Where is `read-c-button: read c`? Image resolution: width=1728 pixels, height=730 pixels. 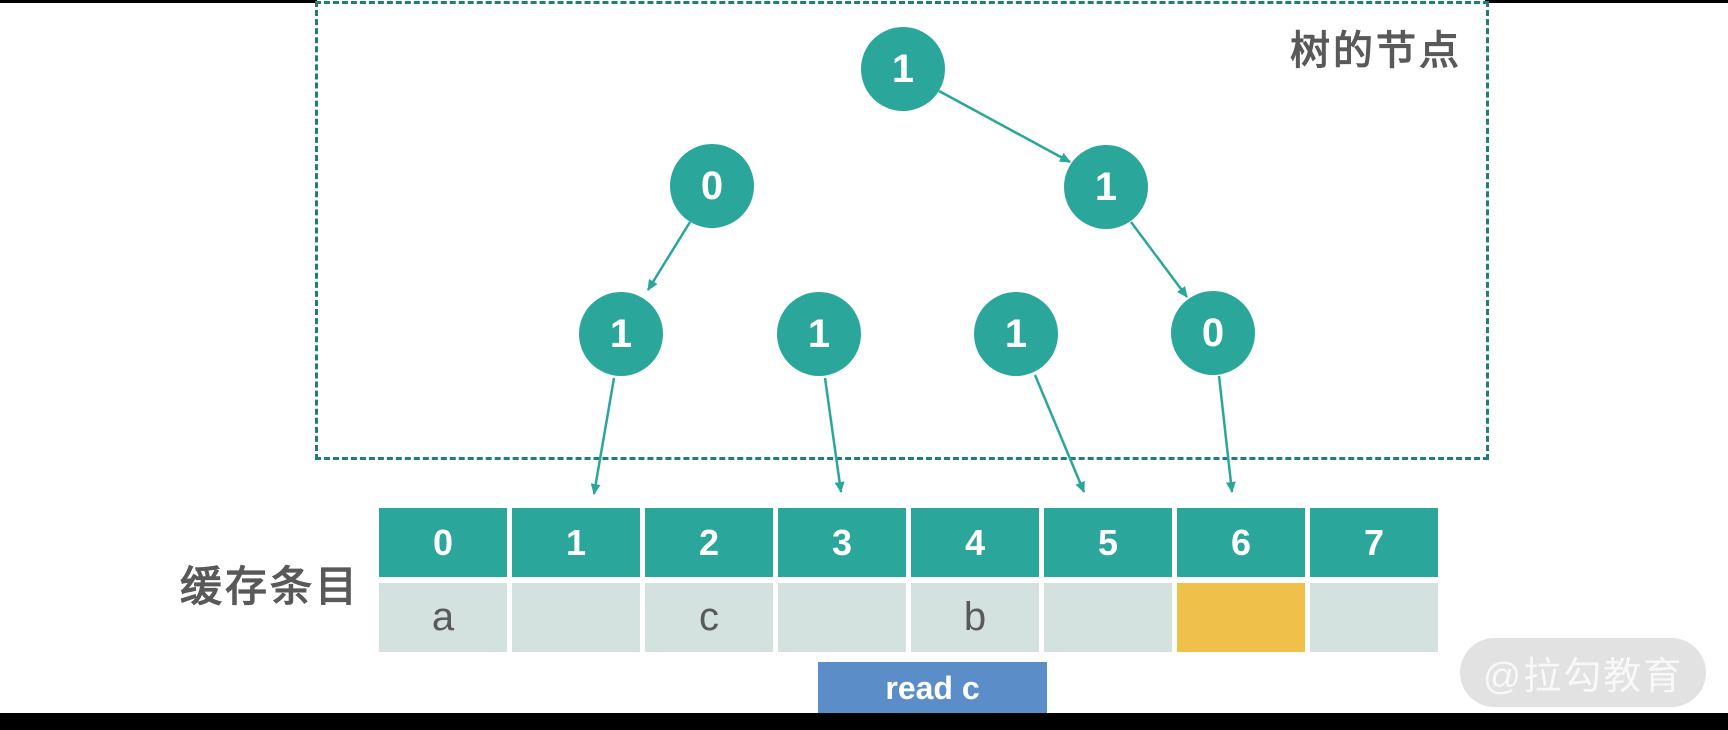
read-c-button: read c is located at coordinates (932, 688).